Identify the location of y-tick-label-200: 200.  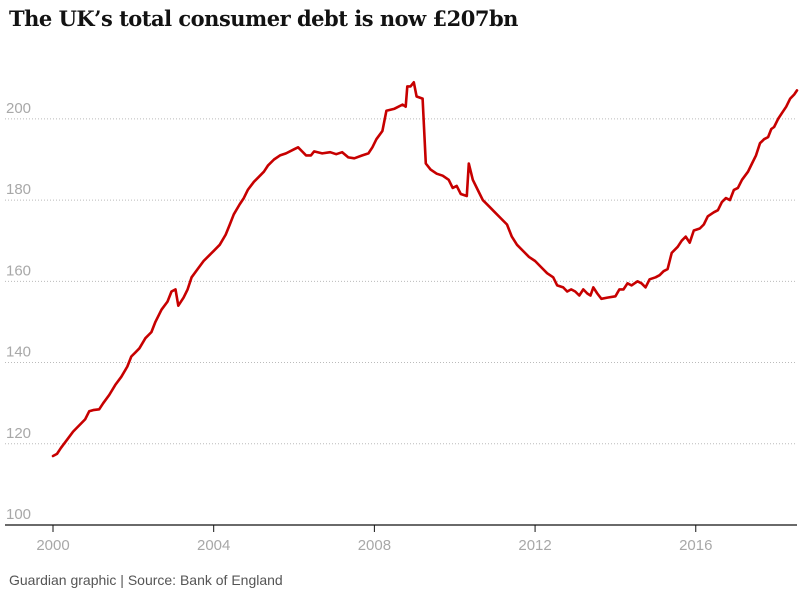
(18, 108).